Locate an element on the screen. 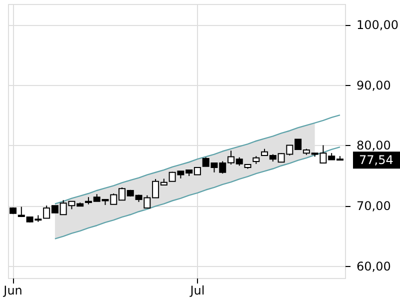  y-tick-label: 70,00 is located at coordinates (373, 206).